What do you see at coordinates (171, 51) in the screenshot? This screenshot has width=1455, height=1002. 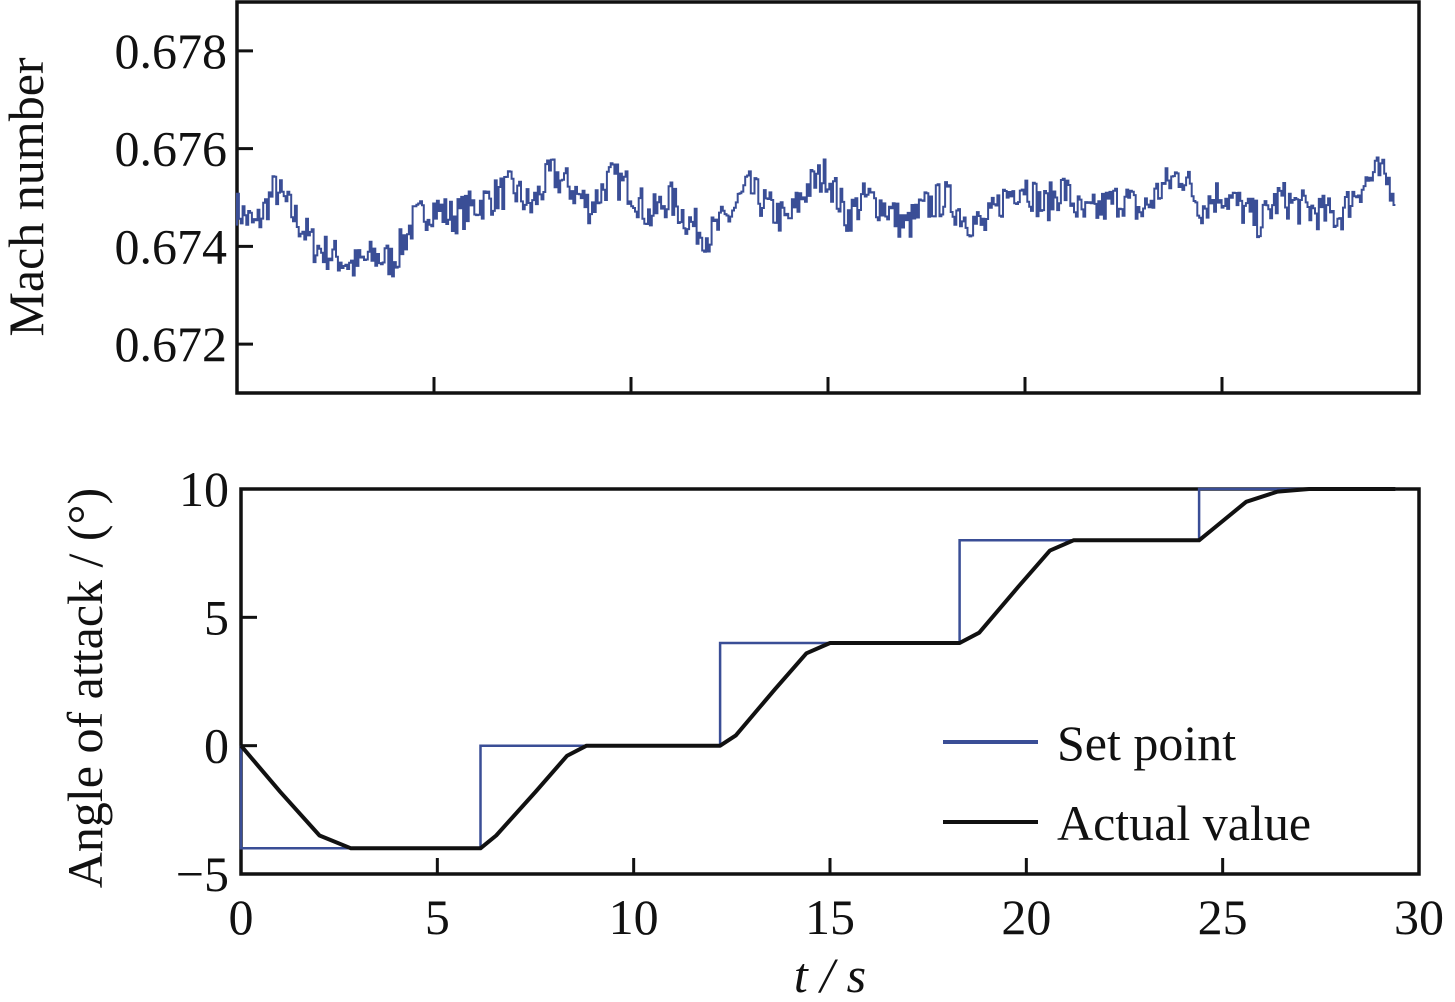 I see `mach-y-tick-label: 0.678` at bounding box center [171, 51].